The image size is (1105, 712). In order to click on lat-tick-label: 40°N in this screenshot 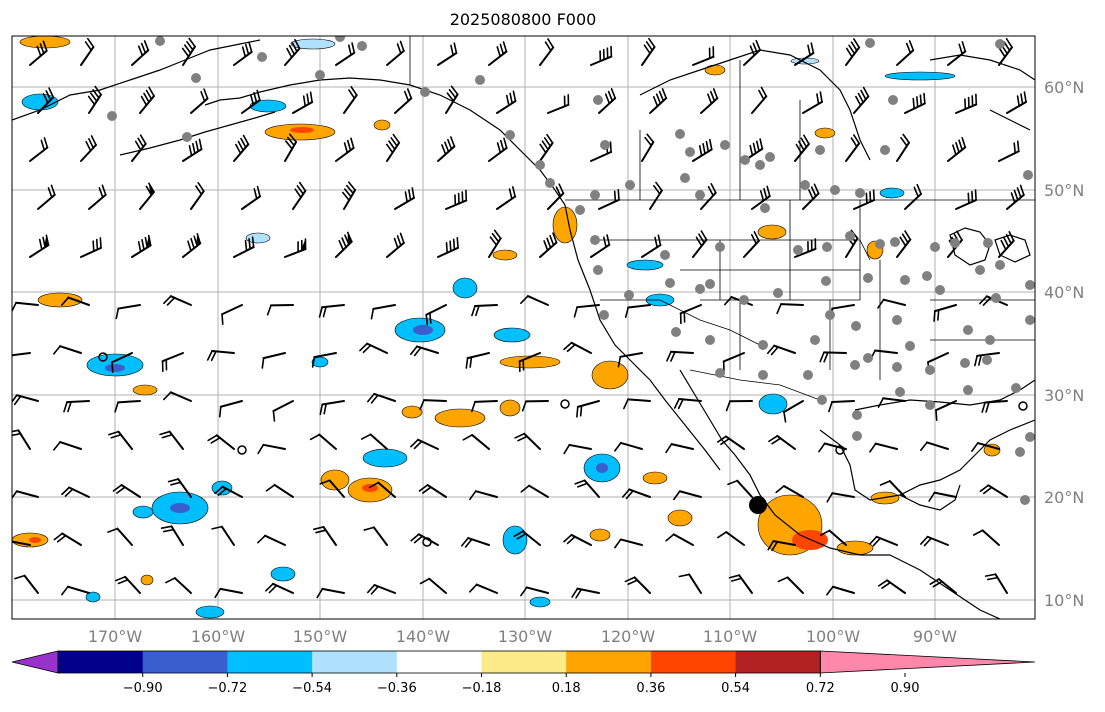, I will do `click(1064, 292)`.